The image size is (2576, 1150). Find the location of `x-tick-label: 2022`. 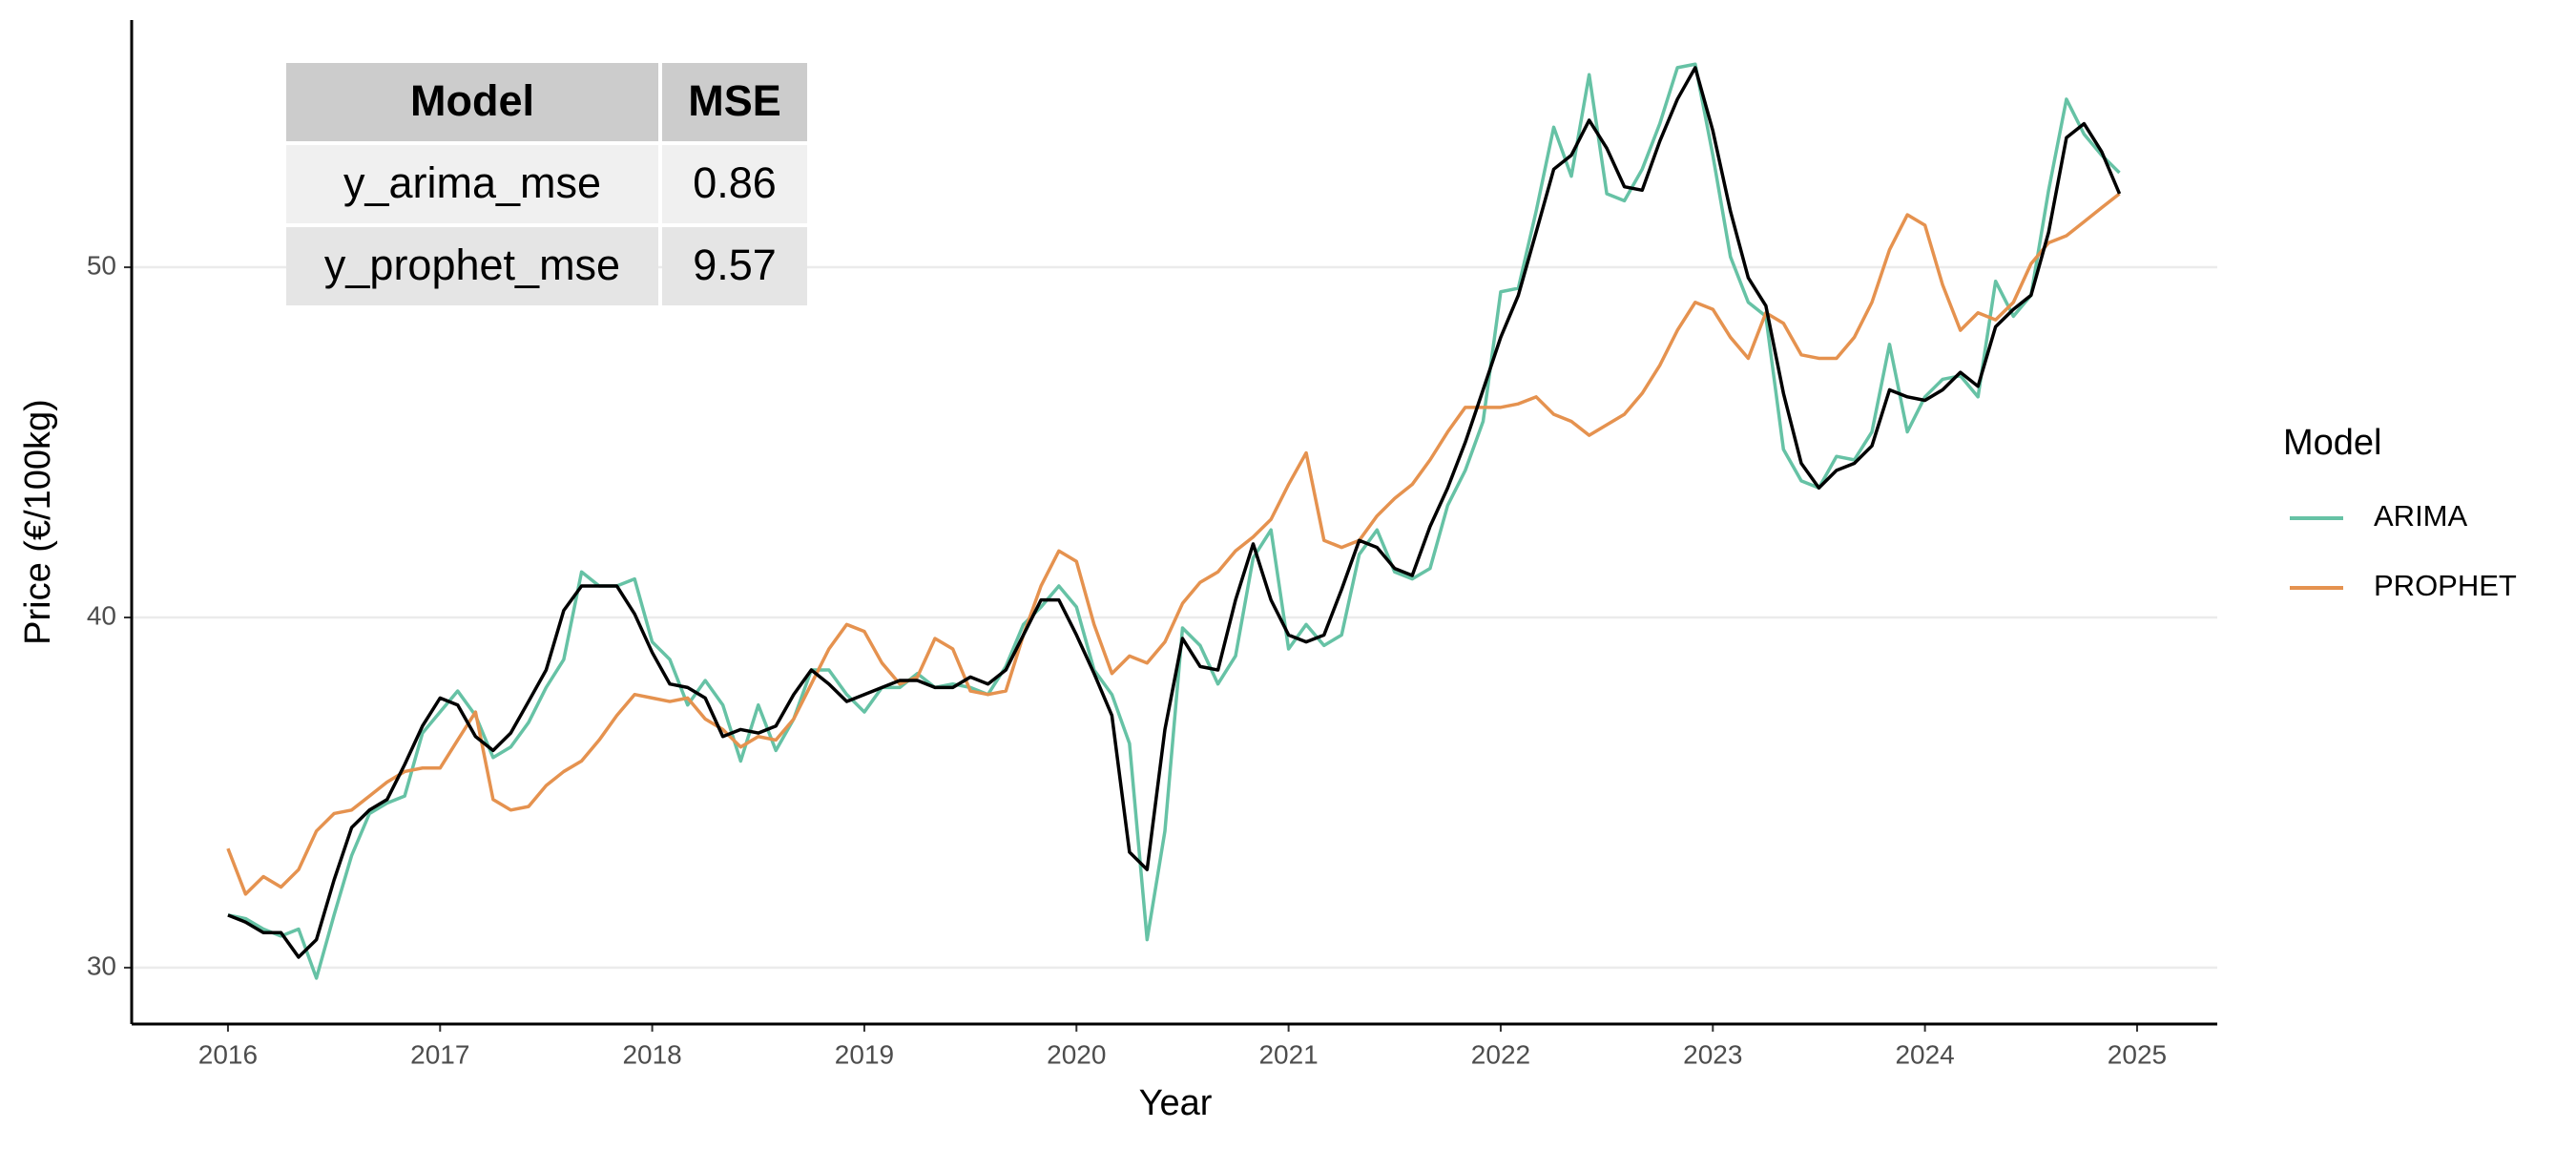

x-tick-label: 2022 is located at coordinates (1500, 1054).